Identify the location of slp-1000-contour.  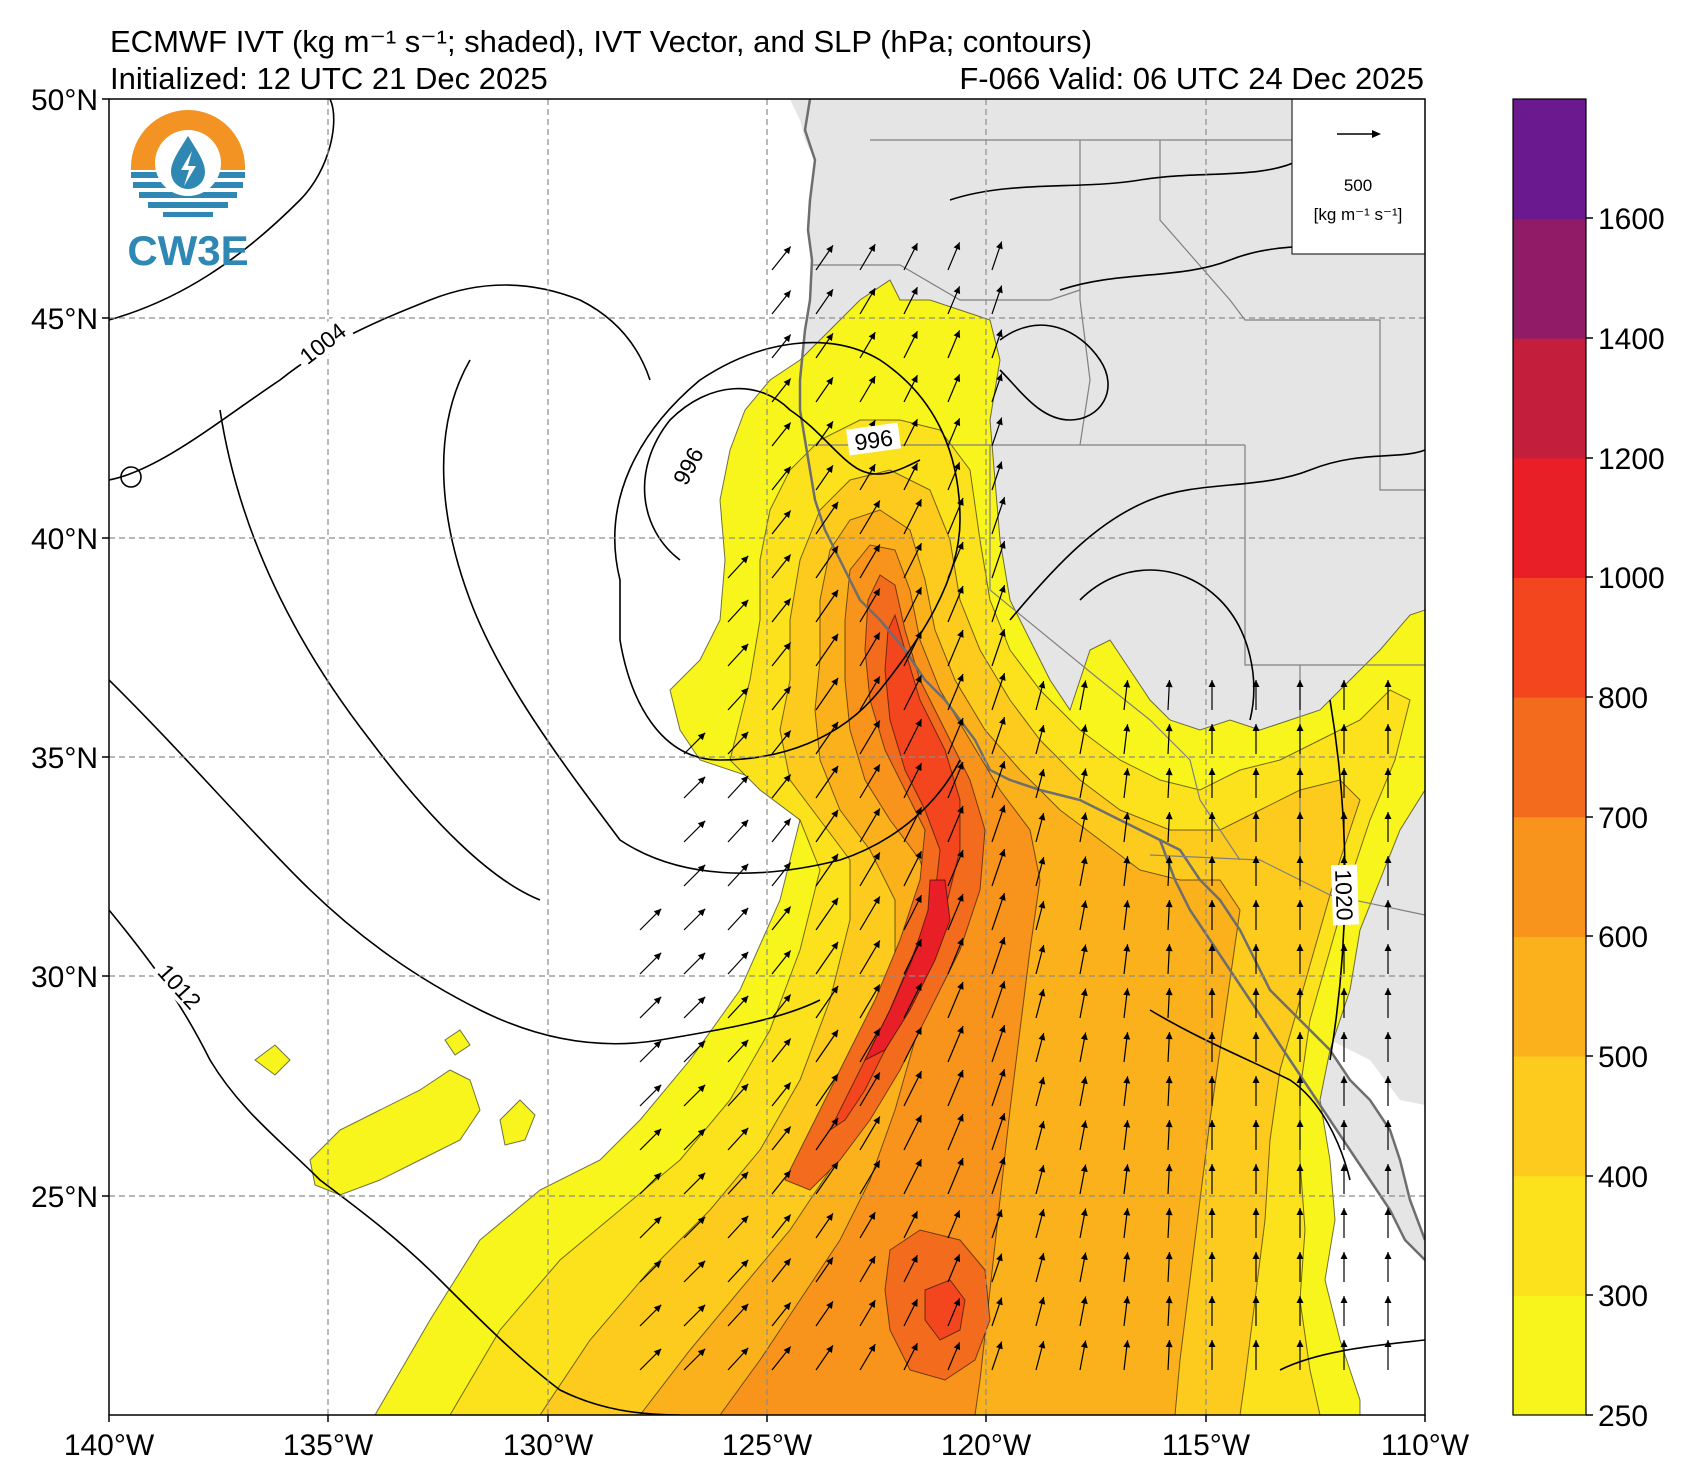
(787, 551).